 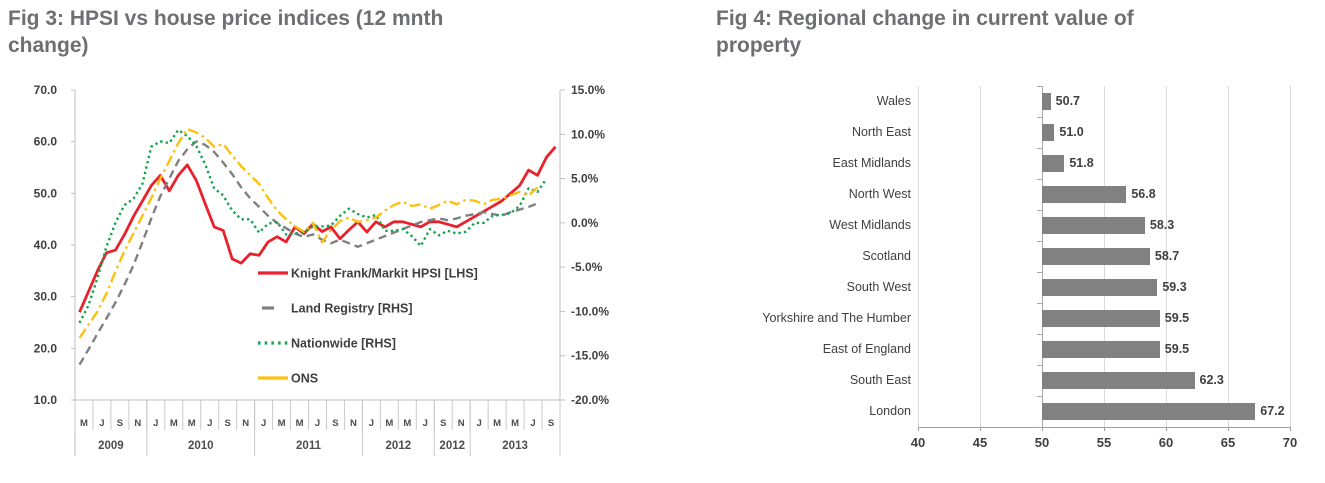 I want to click on bar-row: 62.3, so click(x=1104, y=380).